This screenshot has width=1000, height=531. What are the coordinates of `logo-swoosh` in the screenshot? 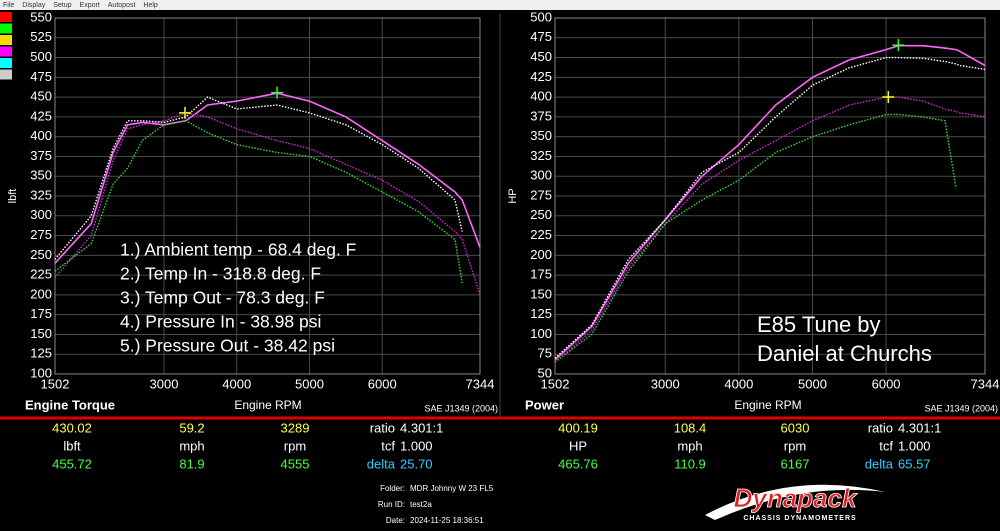 It's located at (795, 502).